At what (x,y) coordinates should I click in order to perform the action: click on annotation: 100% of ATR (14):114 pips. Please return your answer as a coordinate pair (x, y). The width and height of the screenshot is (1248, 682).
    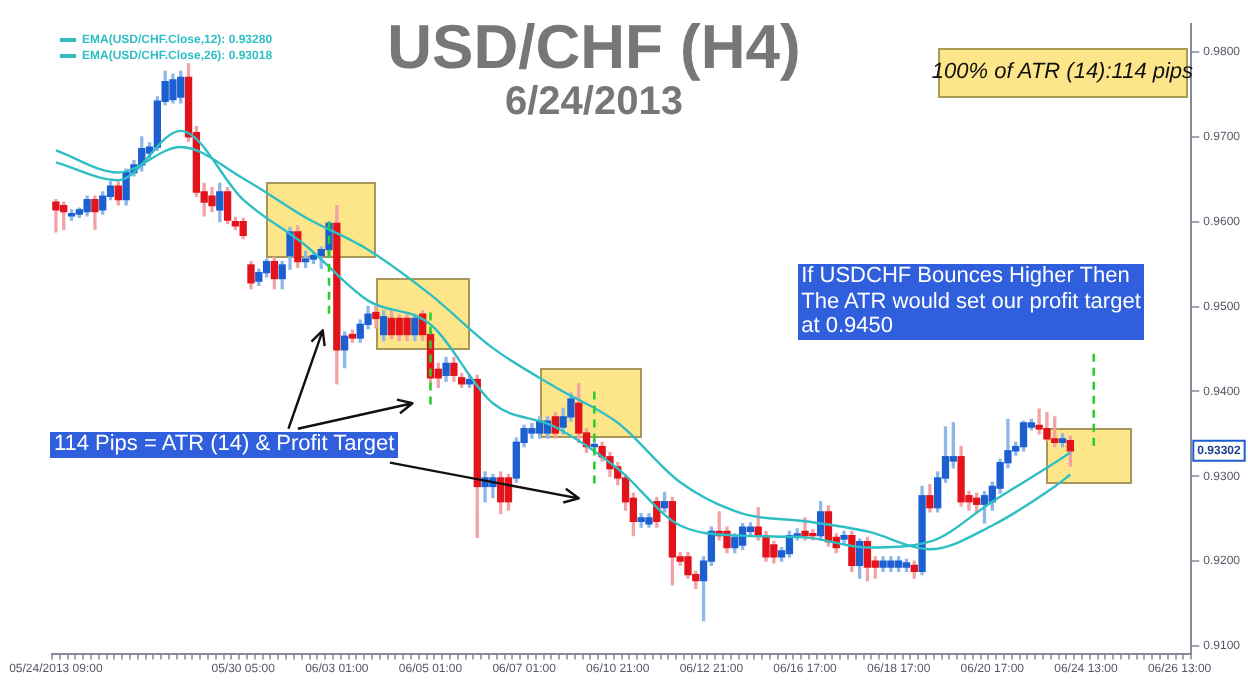
    Looking at the image, I should click on (1062, 72).